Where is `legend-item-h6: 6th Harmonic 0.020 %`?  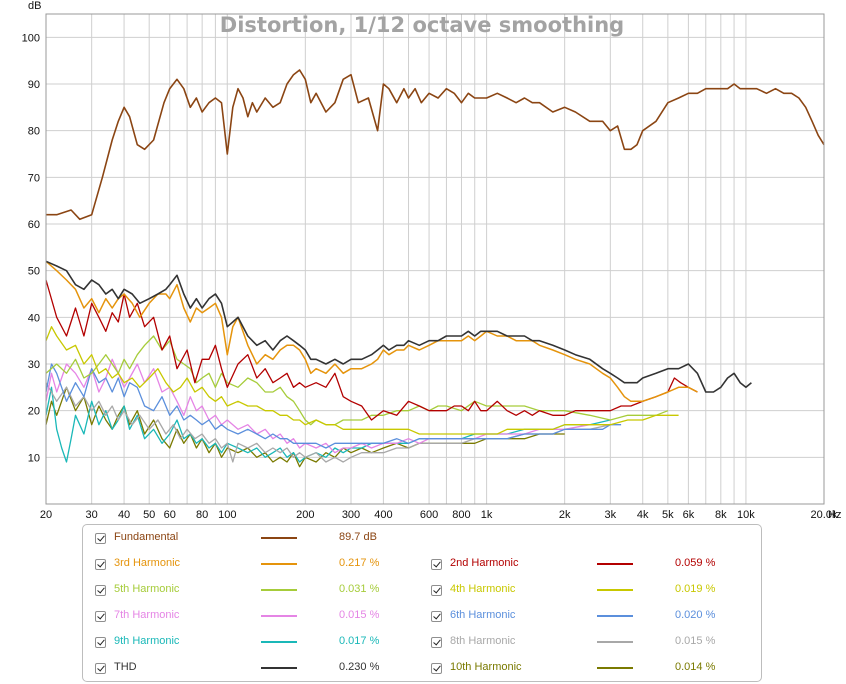
legend-item-h6: 6th Harmonic 0.020 % is located at coordinates (591, 616).